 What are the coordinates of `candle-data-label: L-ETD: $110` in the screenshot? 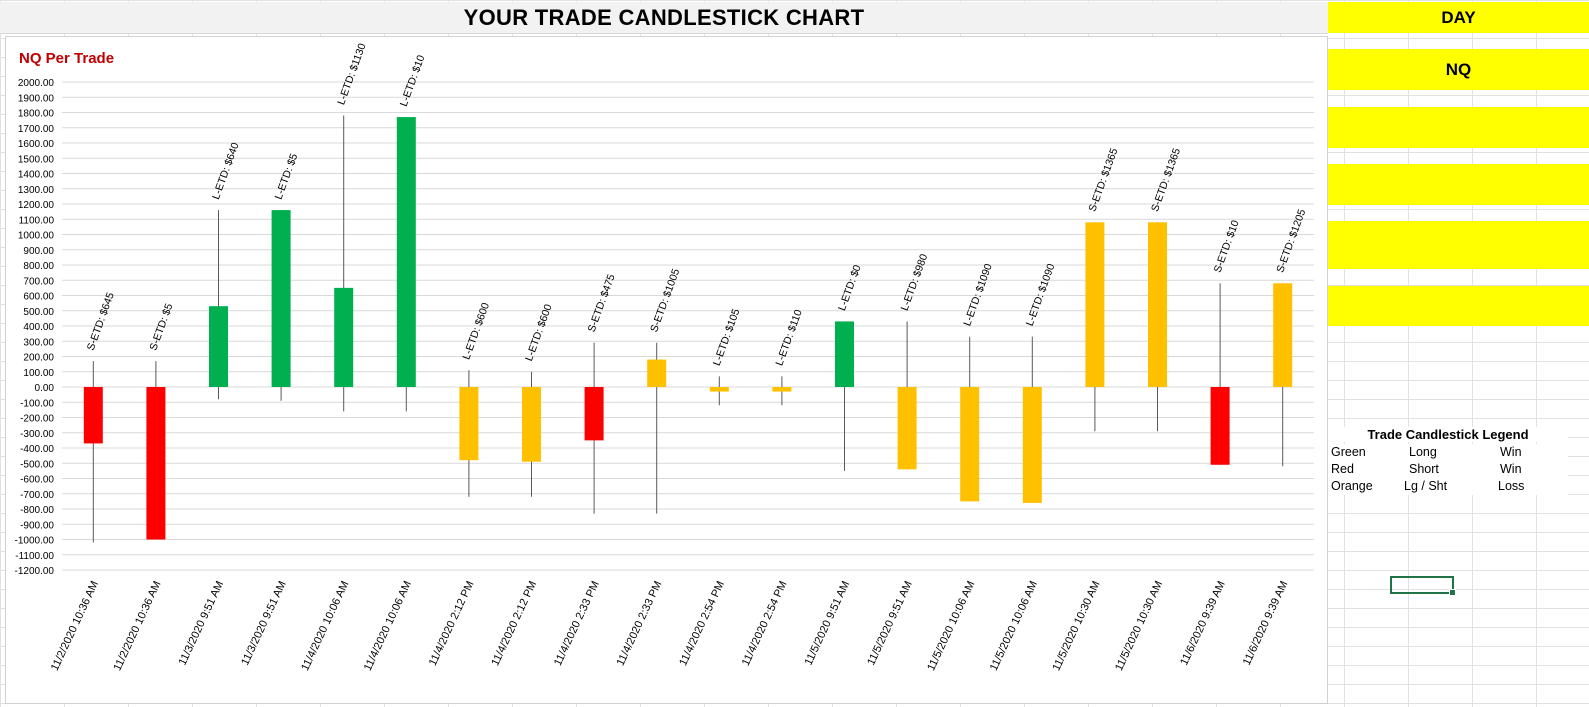 It's located at (788, 337).